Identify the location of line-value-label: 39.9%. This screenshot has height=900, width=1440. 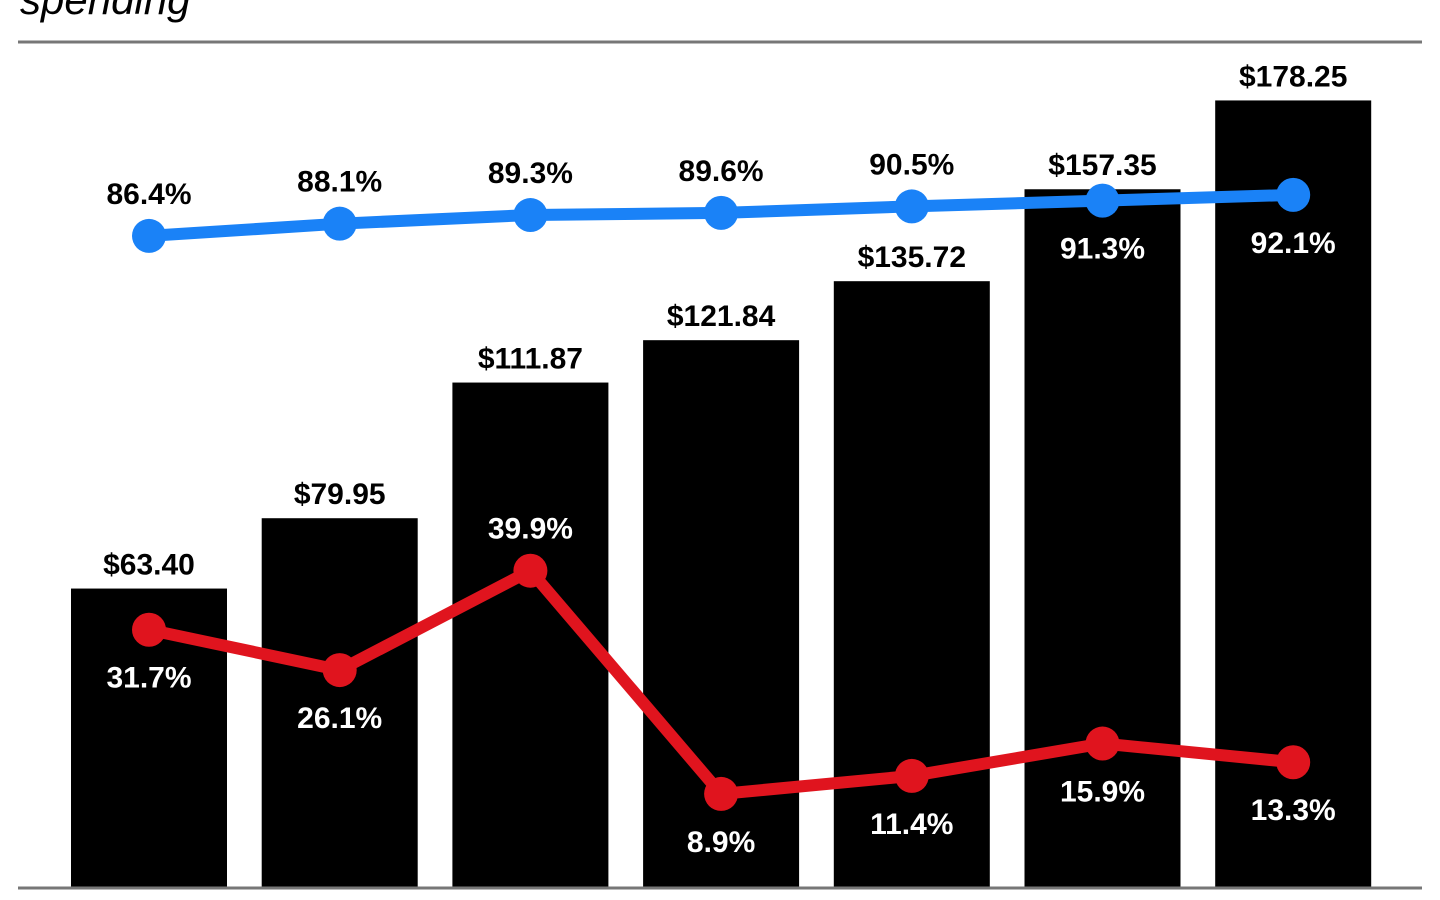
(530, 529).